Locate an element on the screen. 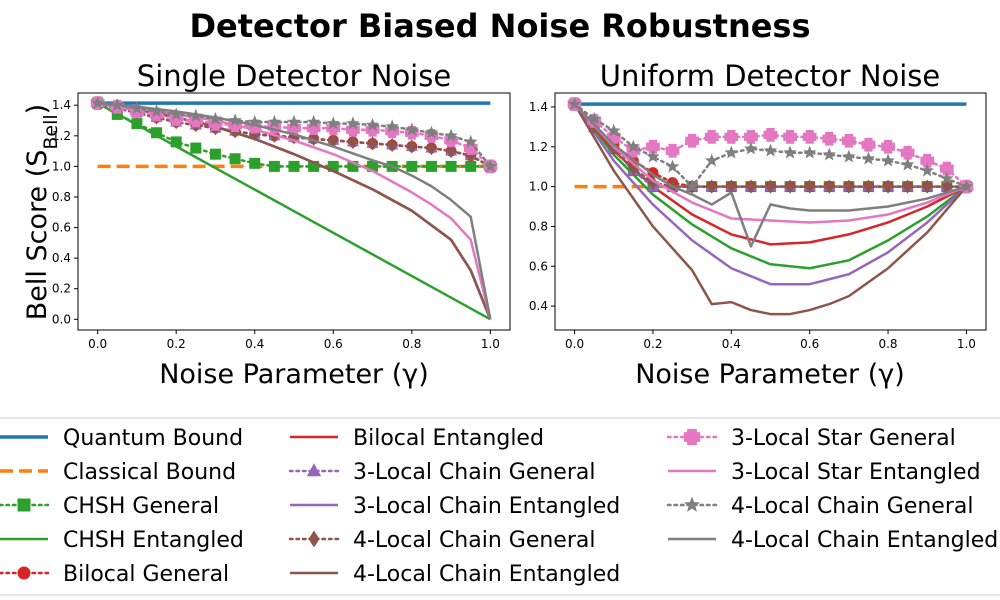  x-tick-label: 0.2 is located at coordinates (652, 344).